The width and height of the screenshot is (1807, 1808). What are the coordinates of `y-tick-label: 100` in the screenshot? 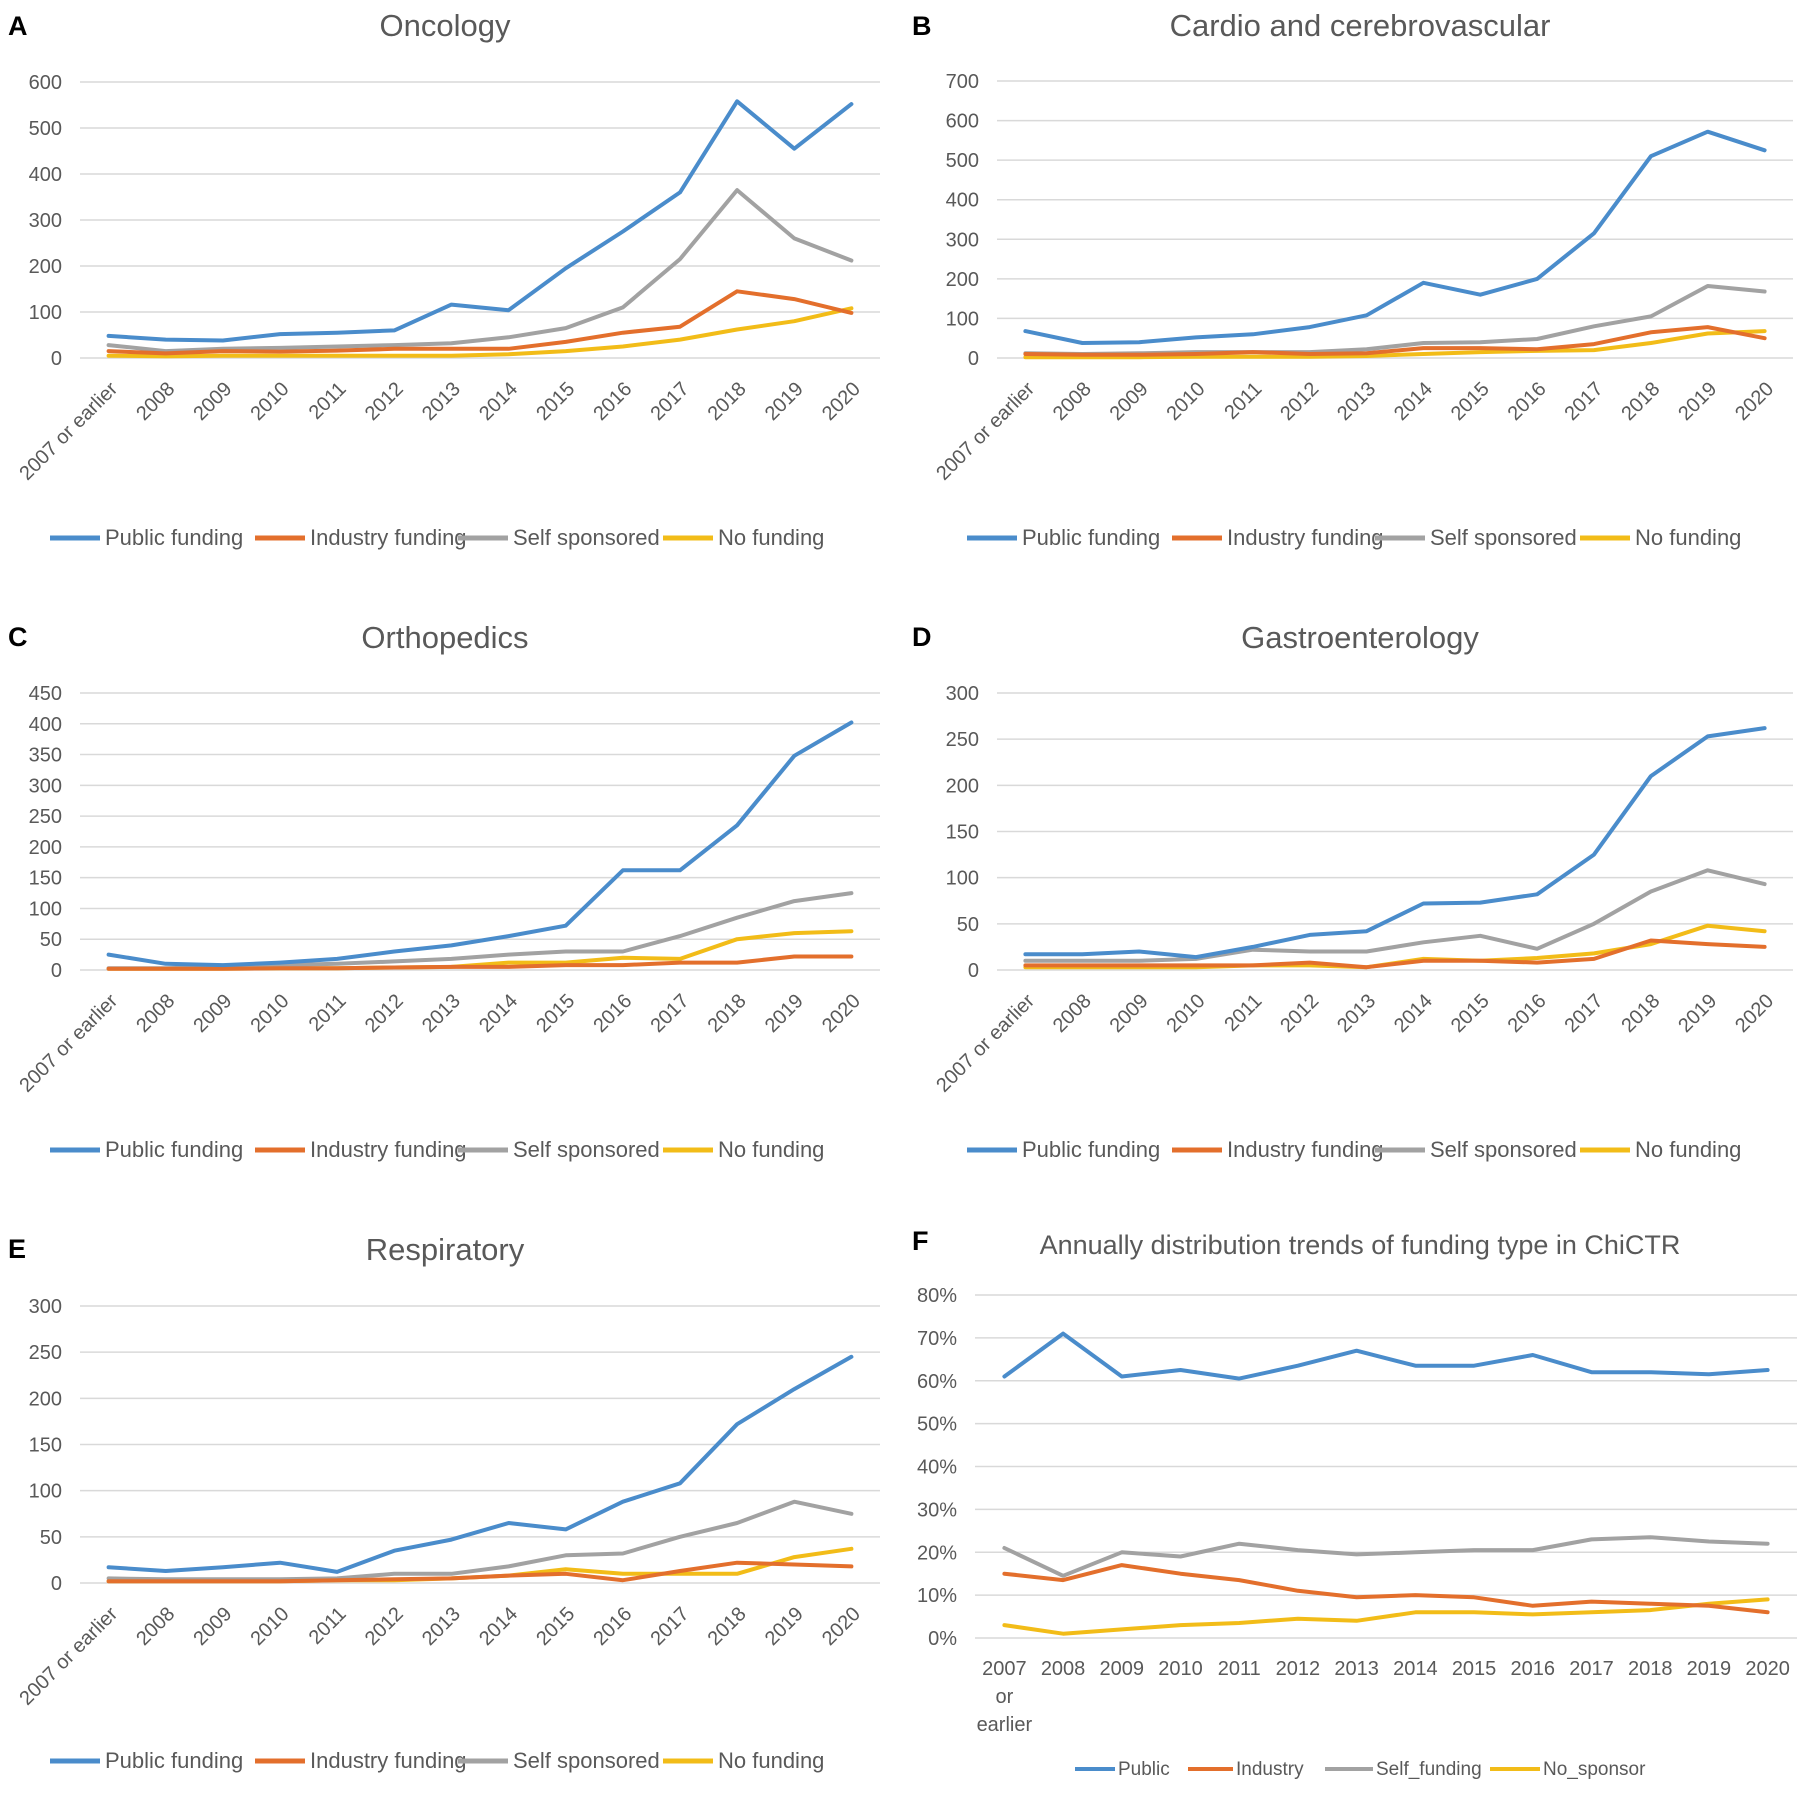 It's located at (45, 313).